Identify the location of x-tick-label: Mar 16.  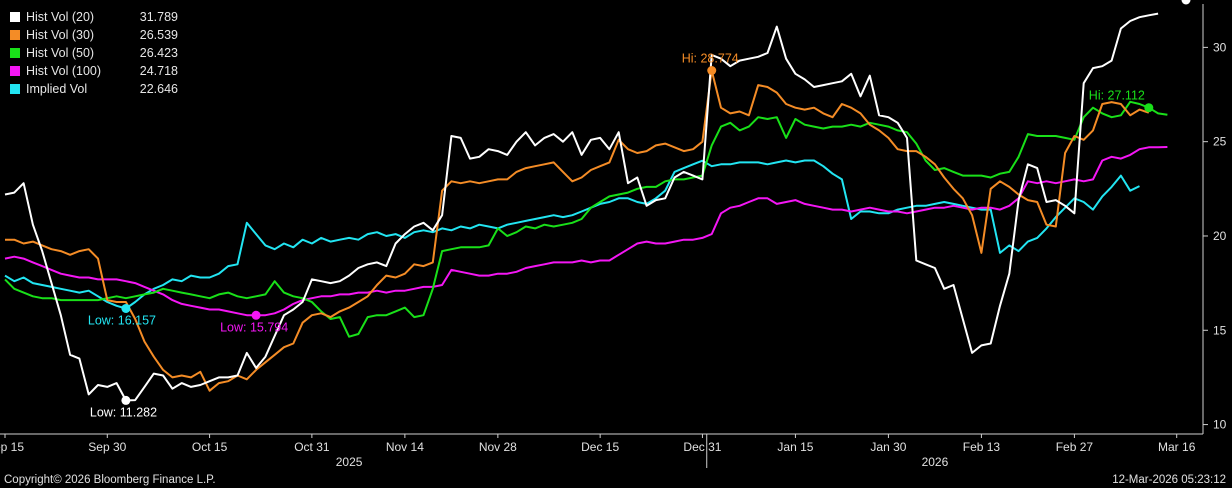
(1177, 447).